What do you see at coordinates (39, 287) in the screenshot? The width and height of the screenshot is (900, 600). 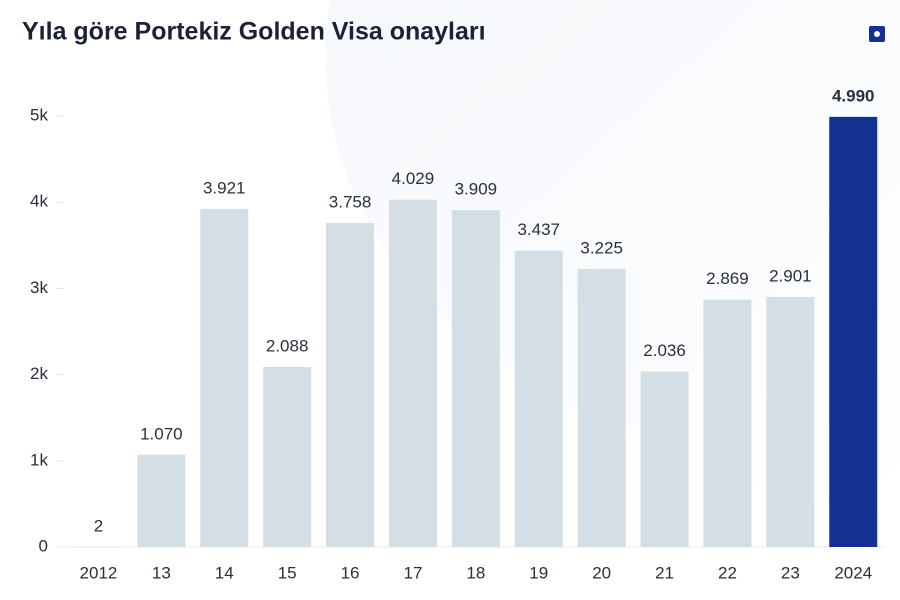 I see `y-tick-label: 3k` at bounding box center [39, 287].